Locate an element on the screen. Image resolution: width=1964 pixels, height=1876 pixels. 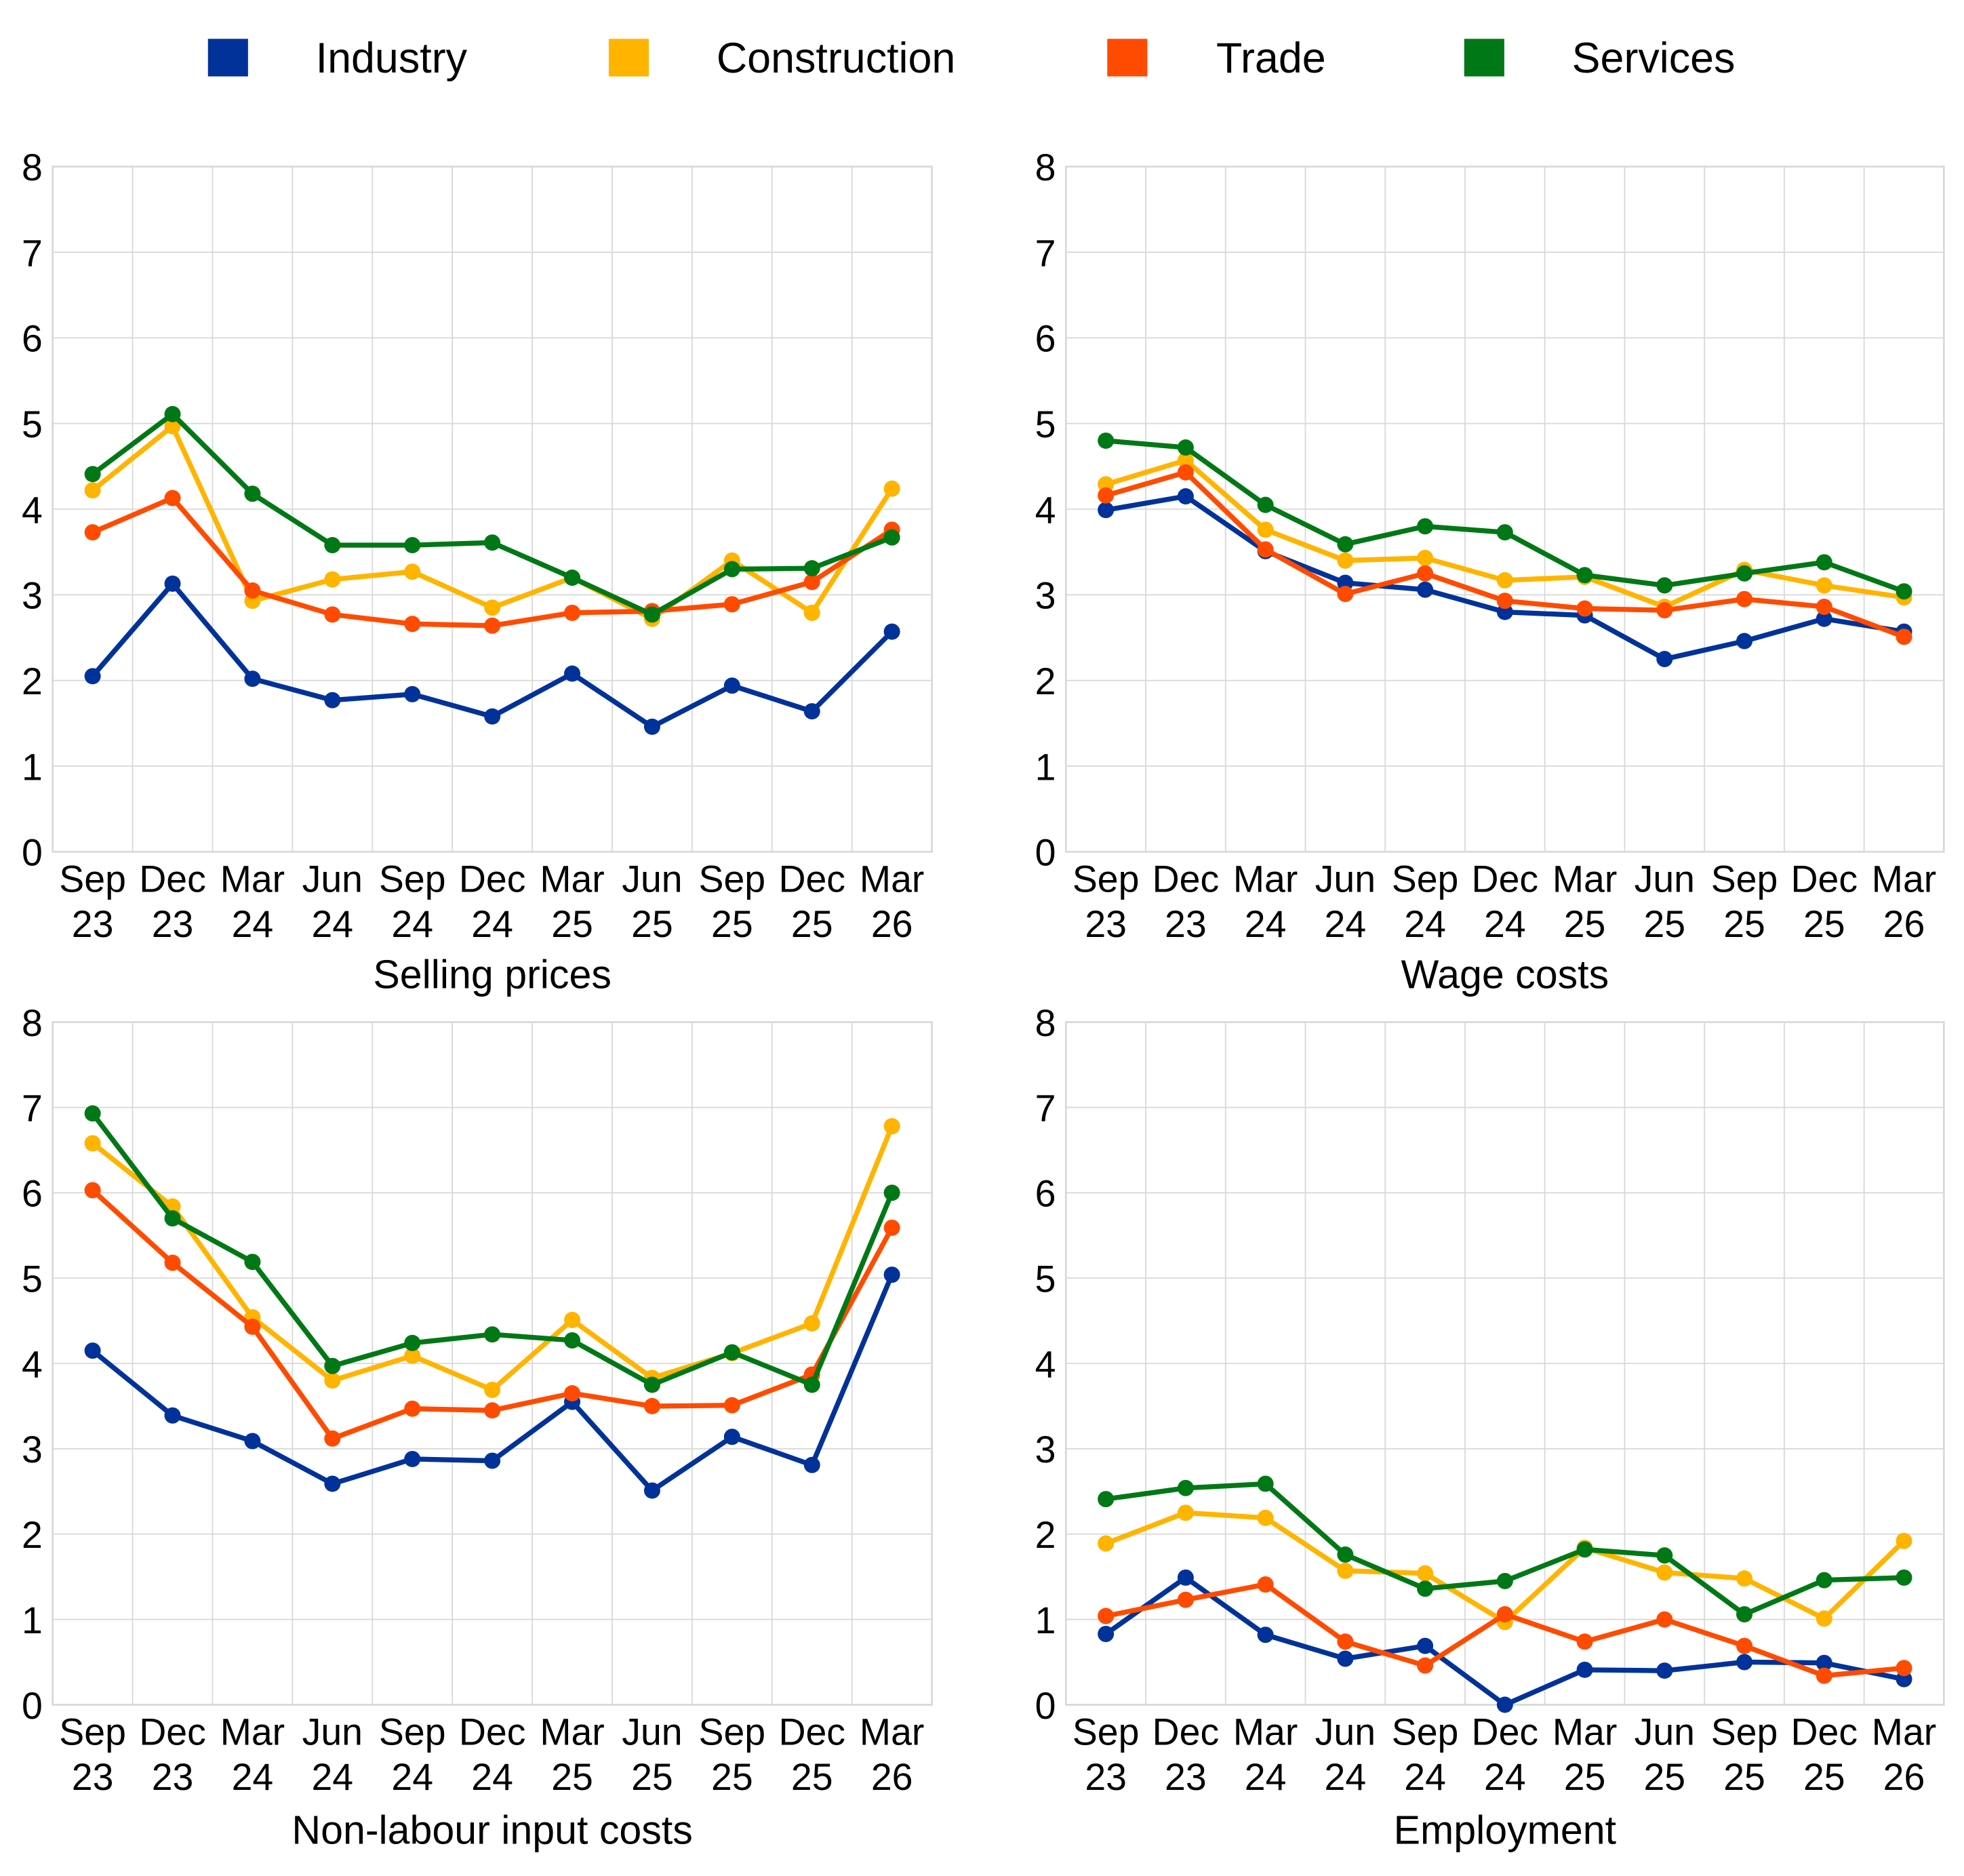
legend-label-industry: Industry is located at coordinates (392, 59).